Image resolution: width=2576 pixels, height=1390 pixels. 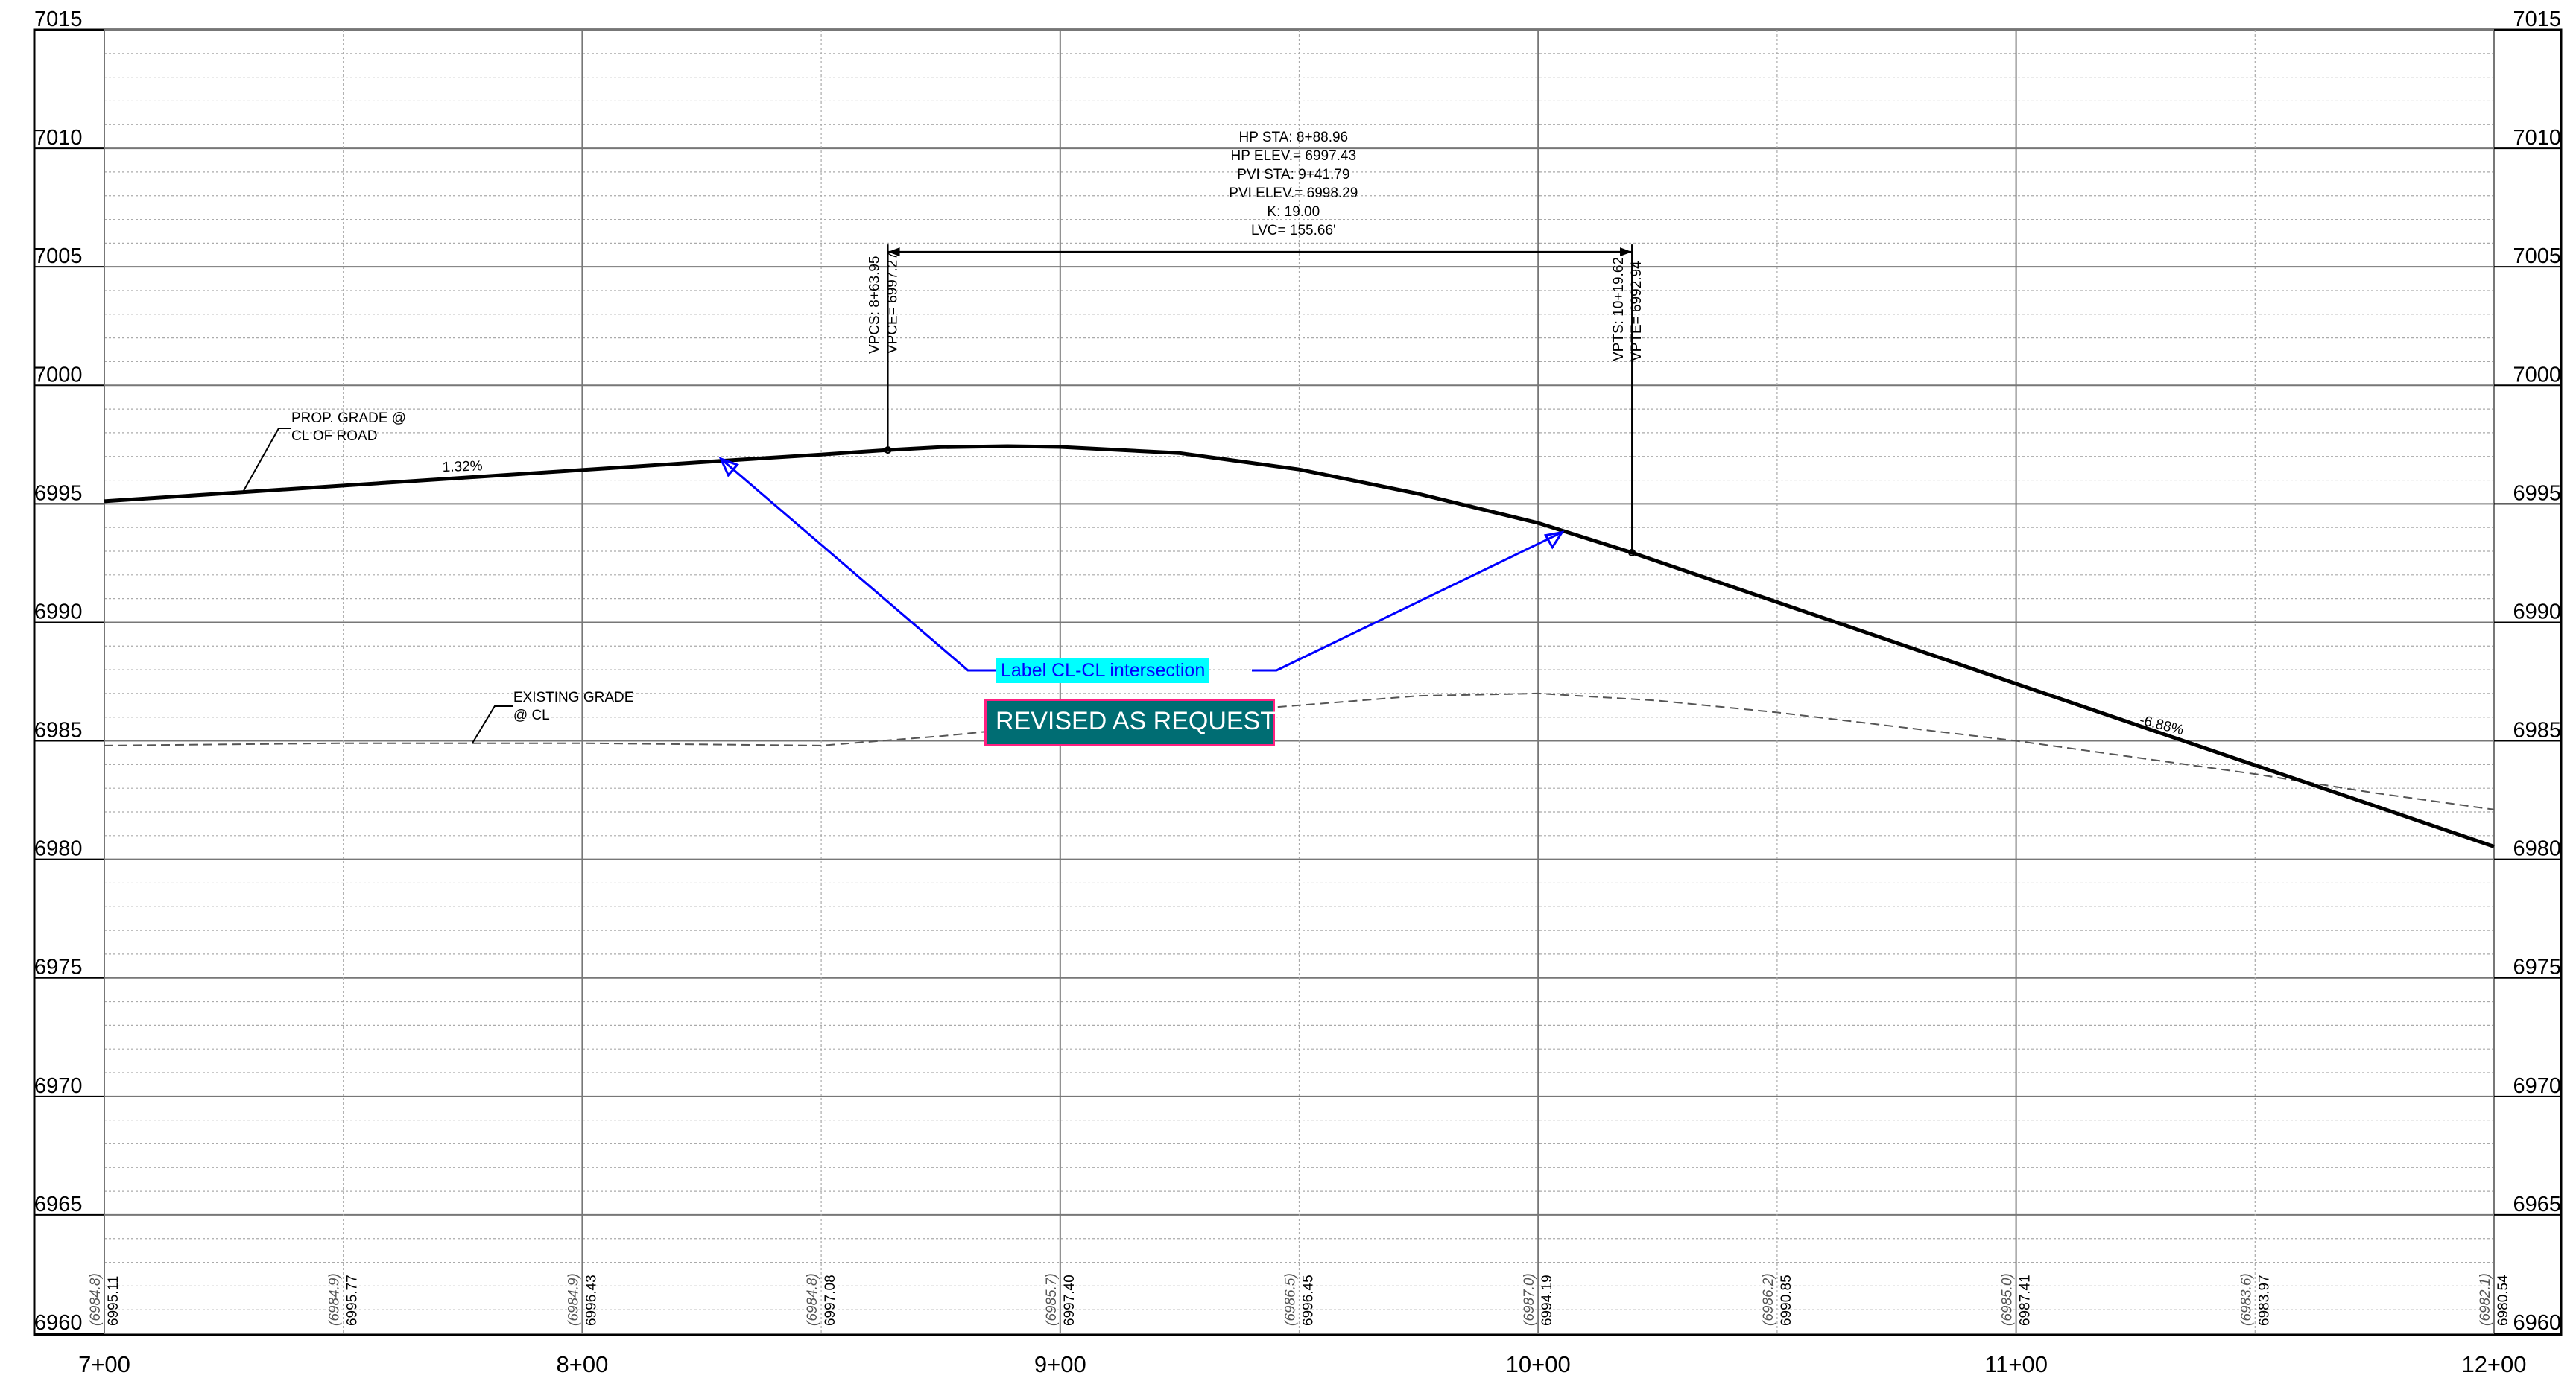 I want to click on existing-elevation: (6985.0), so click(x=2008, y=1300).